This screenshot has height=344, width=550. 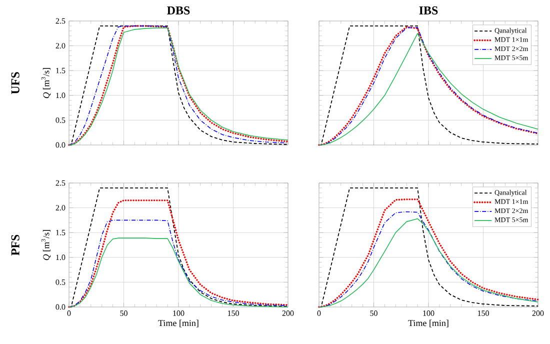 I want to click on chart-title: DBS, so click(x=178, y=10).